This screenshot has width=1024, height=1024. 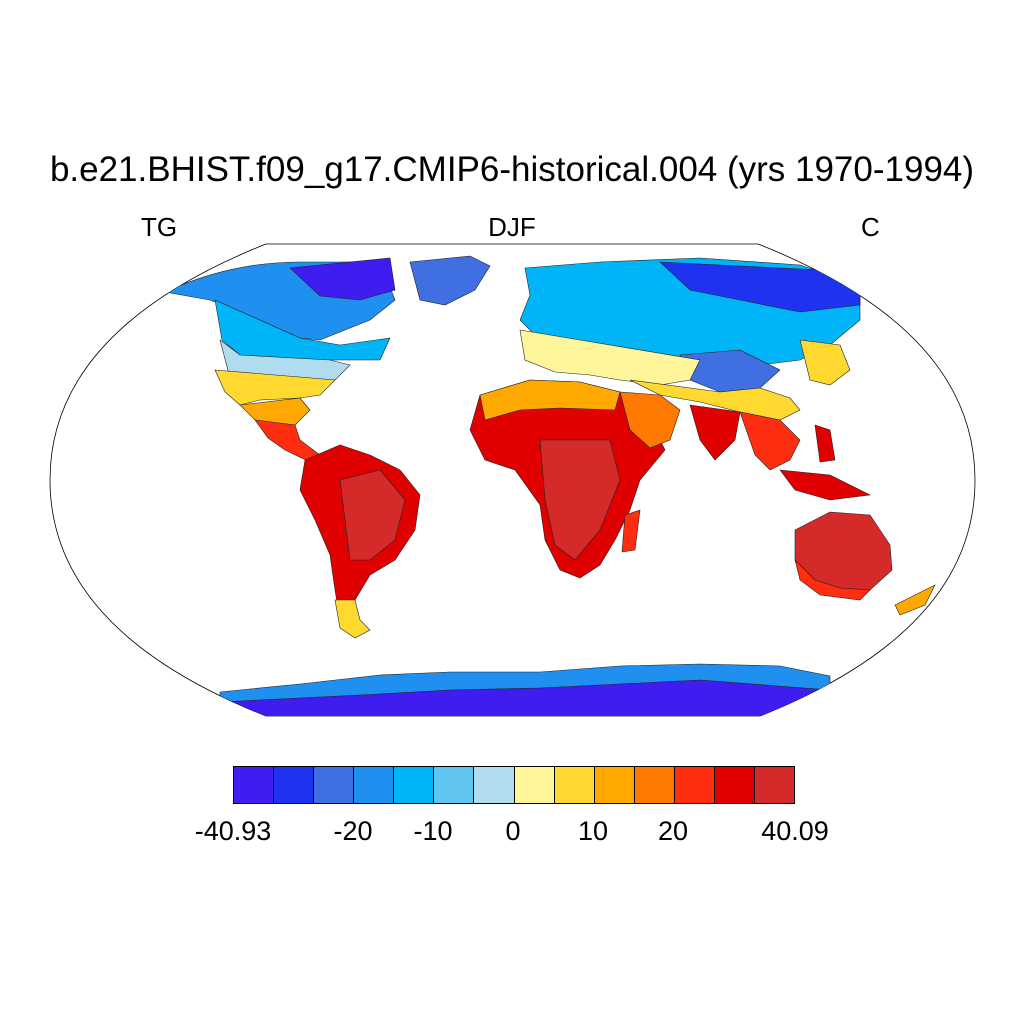 I want to click on units-label: C, so click(x=870, y=227).